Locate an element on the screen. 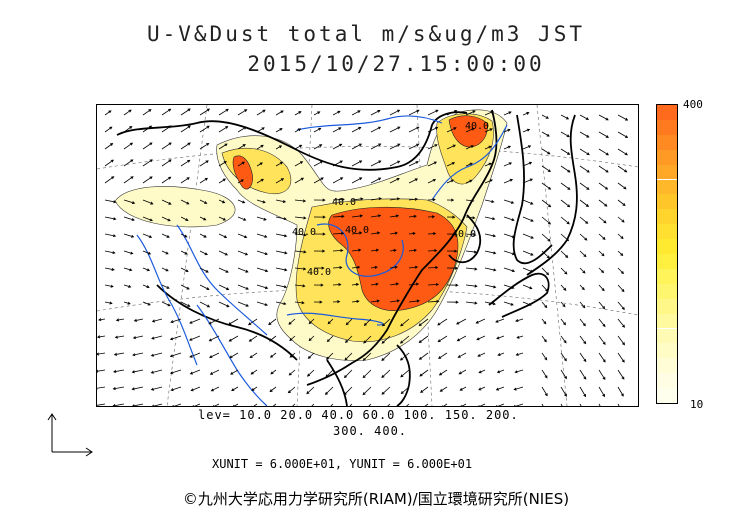 Image resolution: width=752 pixels, height=532 pixels. reference-vector-icon is located at coordinates (70, 435).